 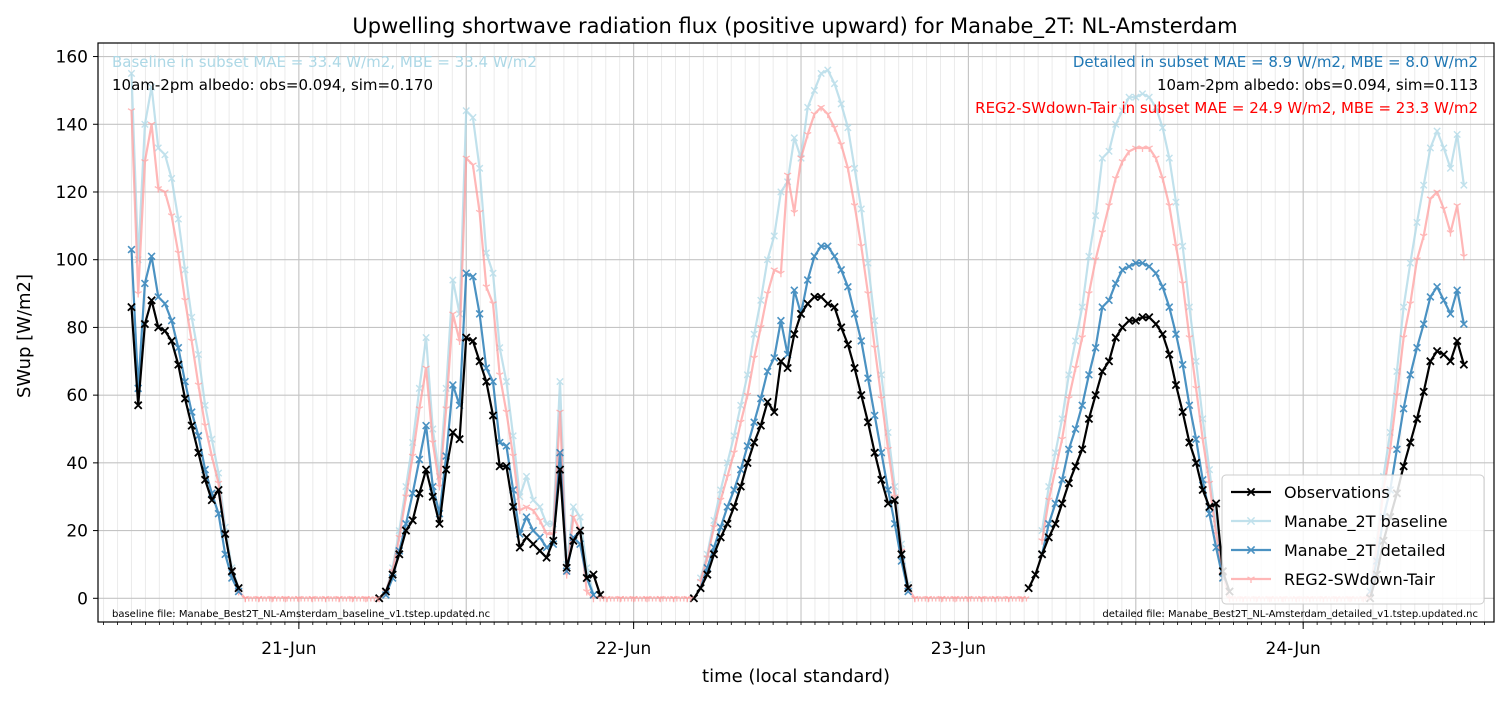 I want to click on y-tick-label: 100, so click(x=72, y=261).